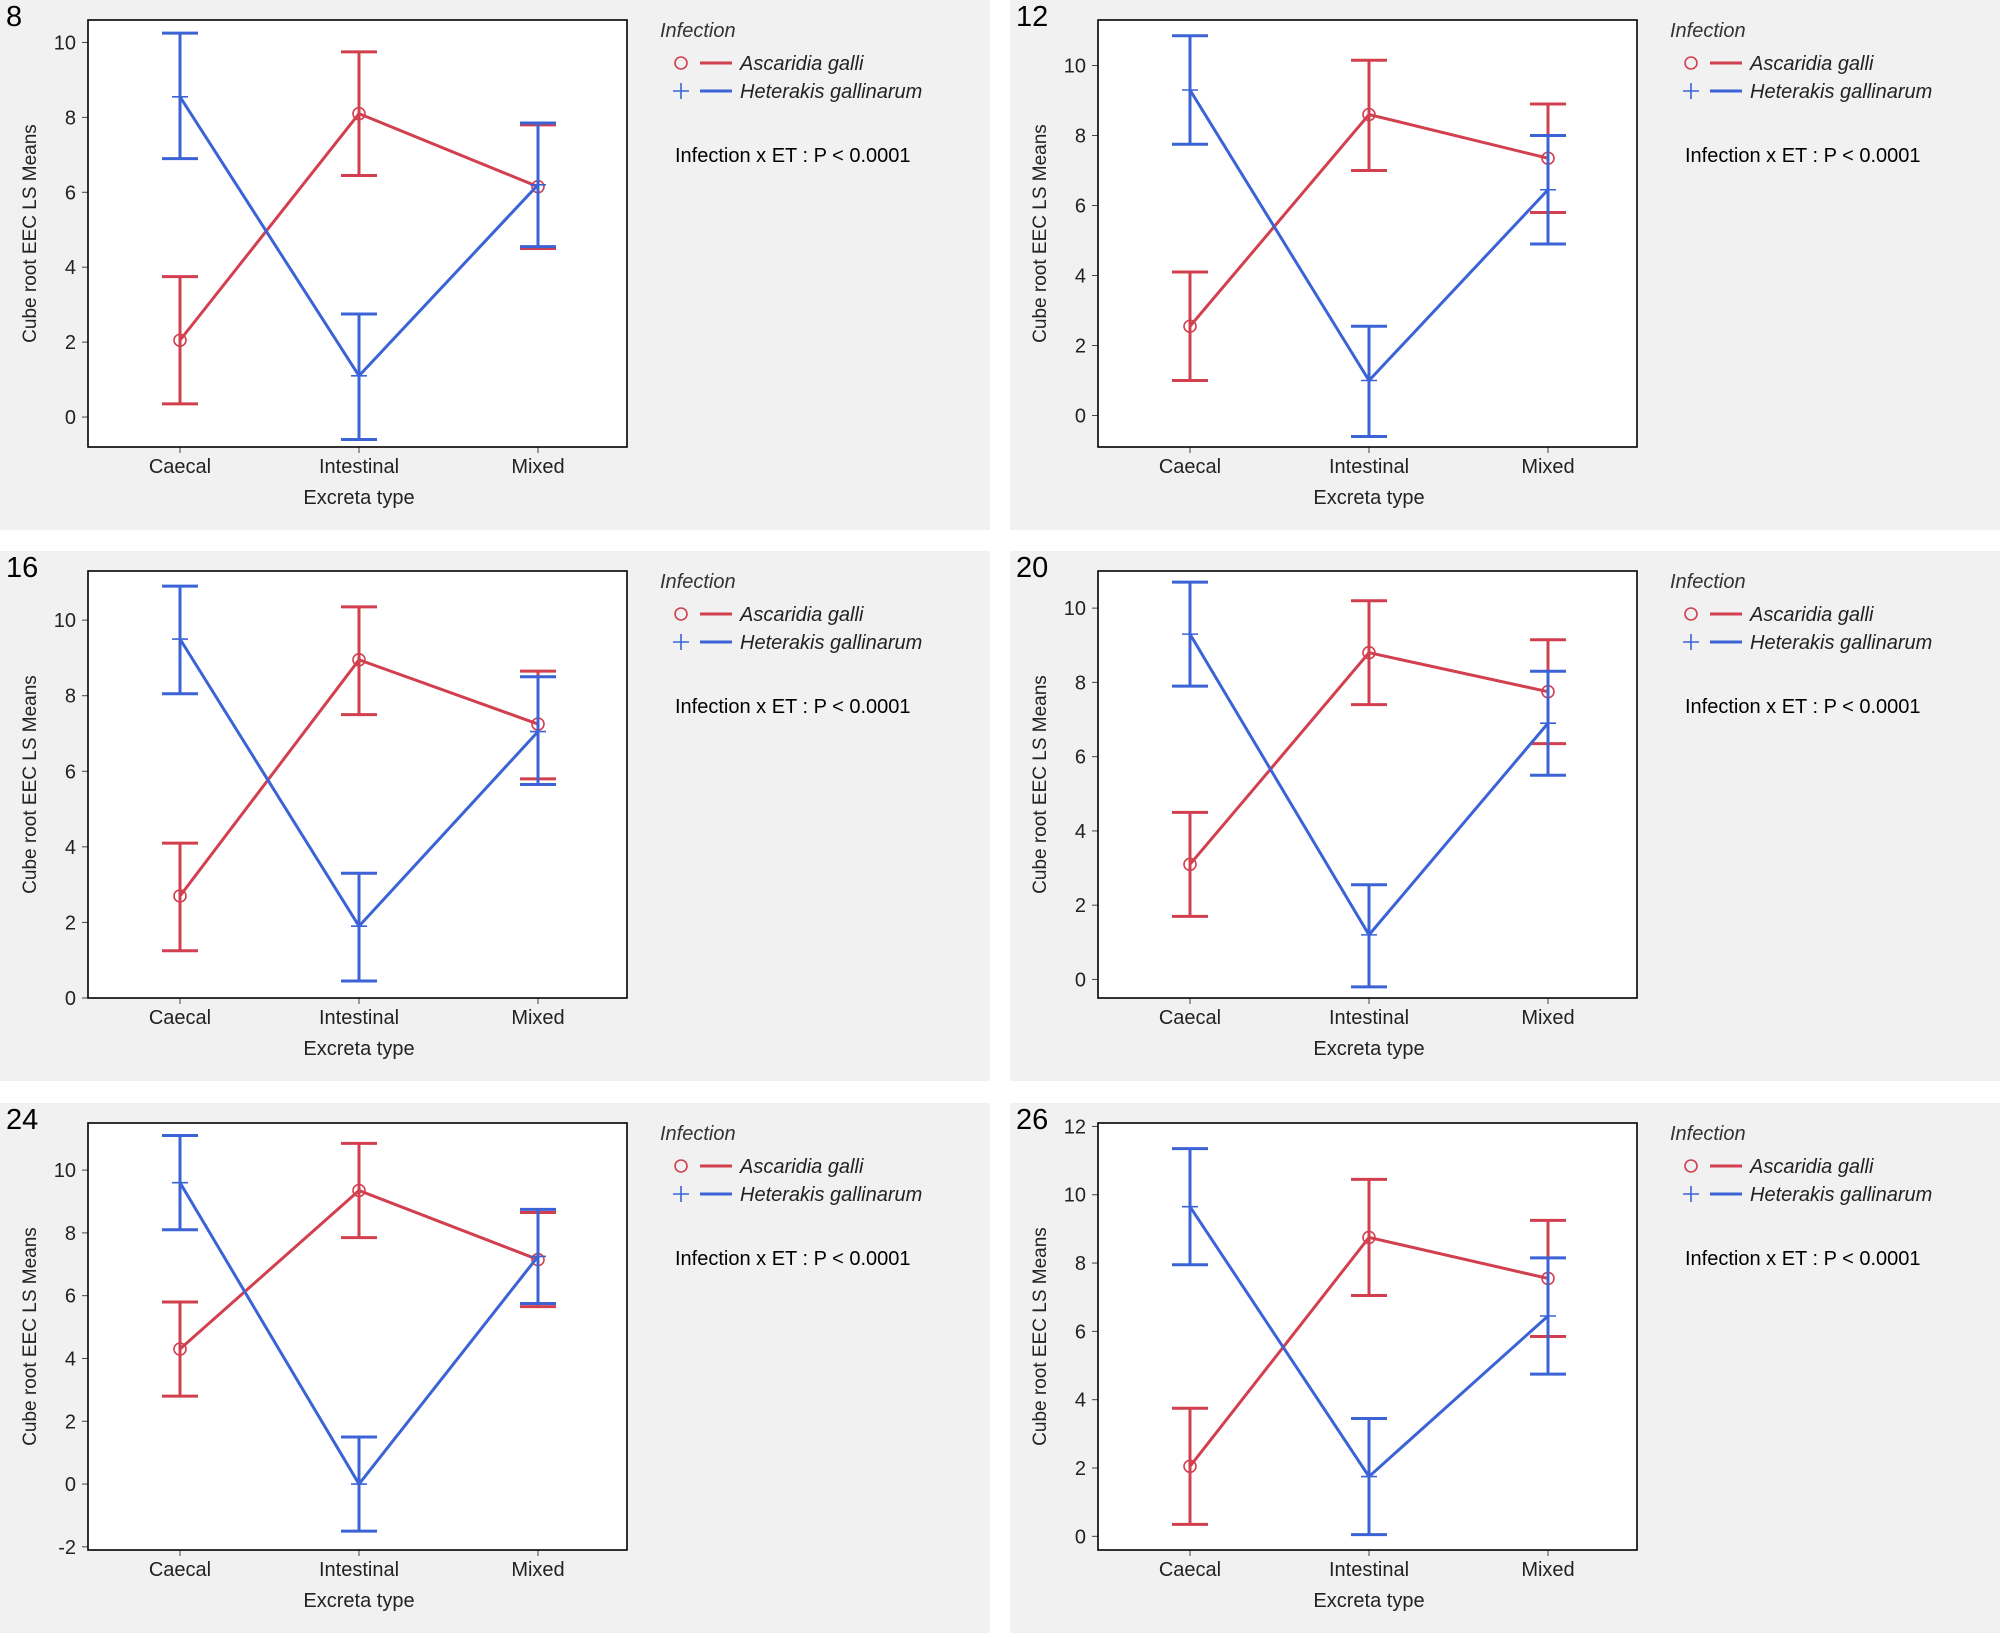 Image resolution: width=2000 pixels, height=1638 pixels. Describe the element at coordinates (1032, 568) in the screenshot. I see `panel-label: 20` at that location.